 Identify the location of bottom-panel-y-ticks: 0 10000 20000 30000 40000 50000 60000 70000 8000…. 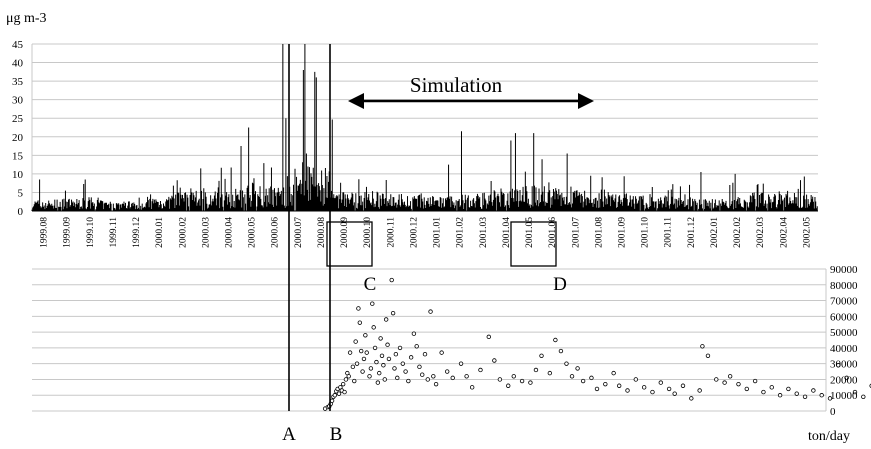
(844, 341).